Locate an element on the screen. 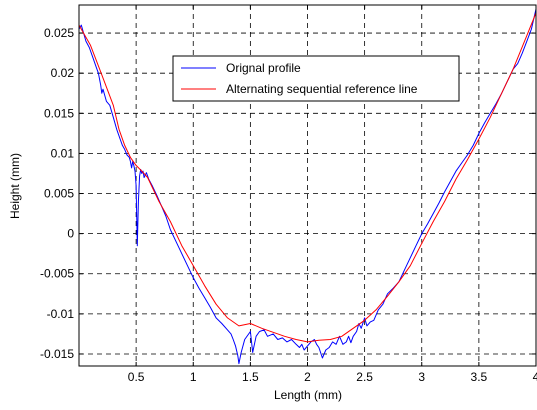 This screenshot has width=537, height=410. x-axis-title: Length (mm) is located at coordinates (308, 395).